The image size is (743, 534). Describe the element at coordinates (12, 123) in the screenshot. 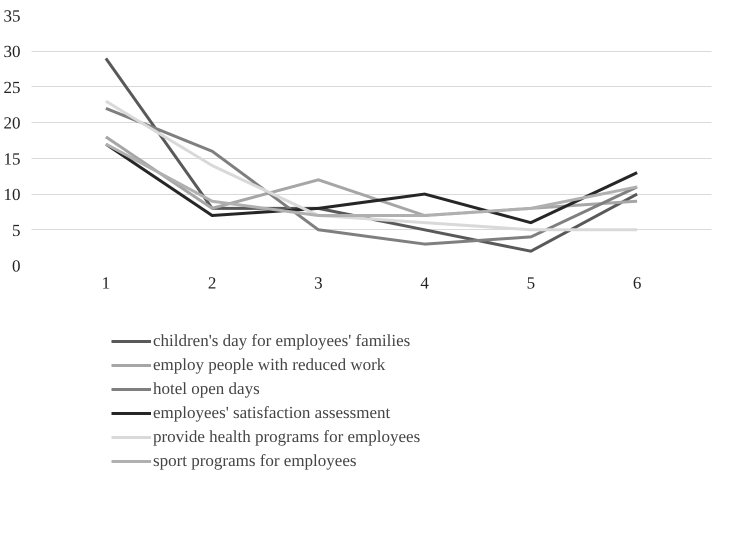

I see `y-tick-label: 20` at that location.